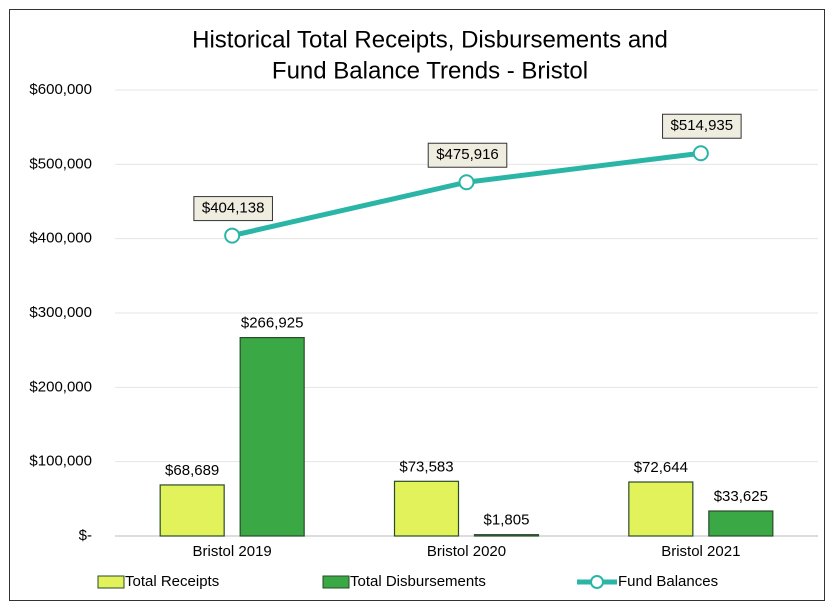  I want to click on legend-label: Fund Balances, so click(668, 581).